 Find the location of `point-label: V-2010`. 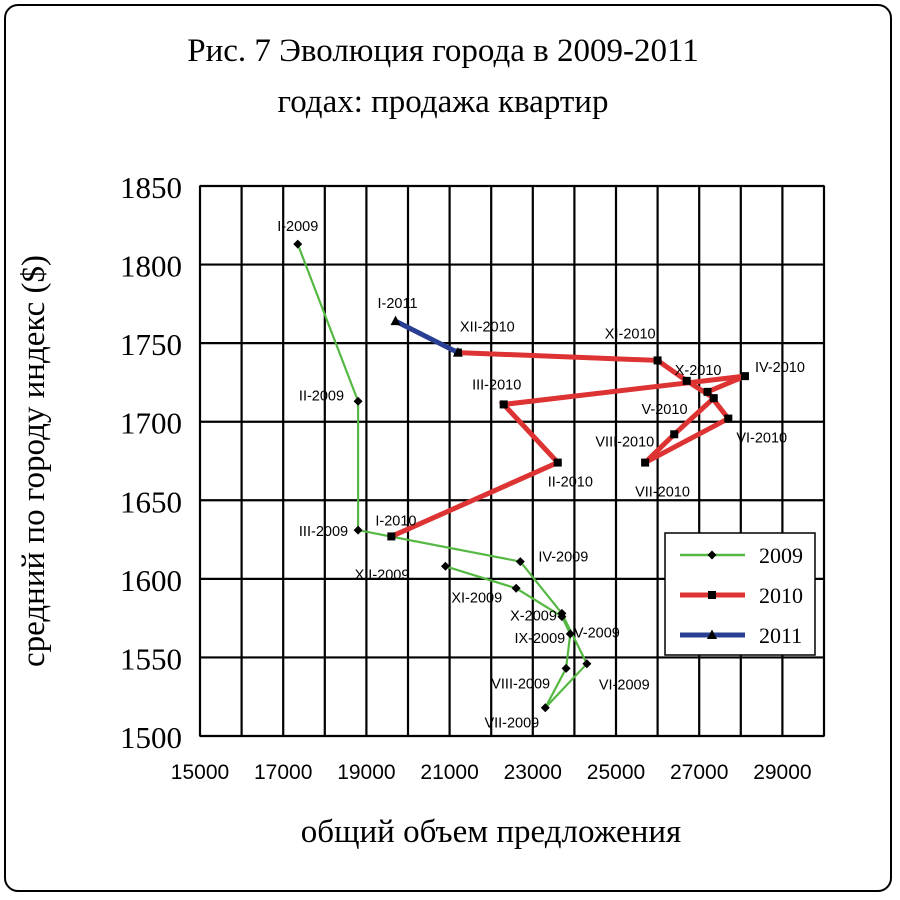

point-label: V-2010 is located at coordinates (665, 410).